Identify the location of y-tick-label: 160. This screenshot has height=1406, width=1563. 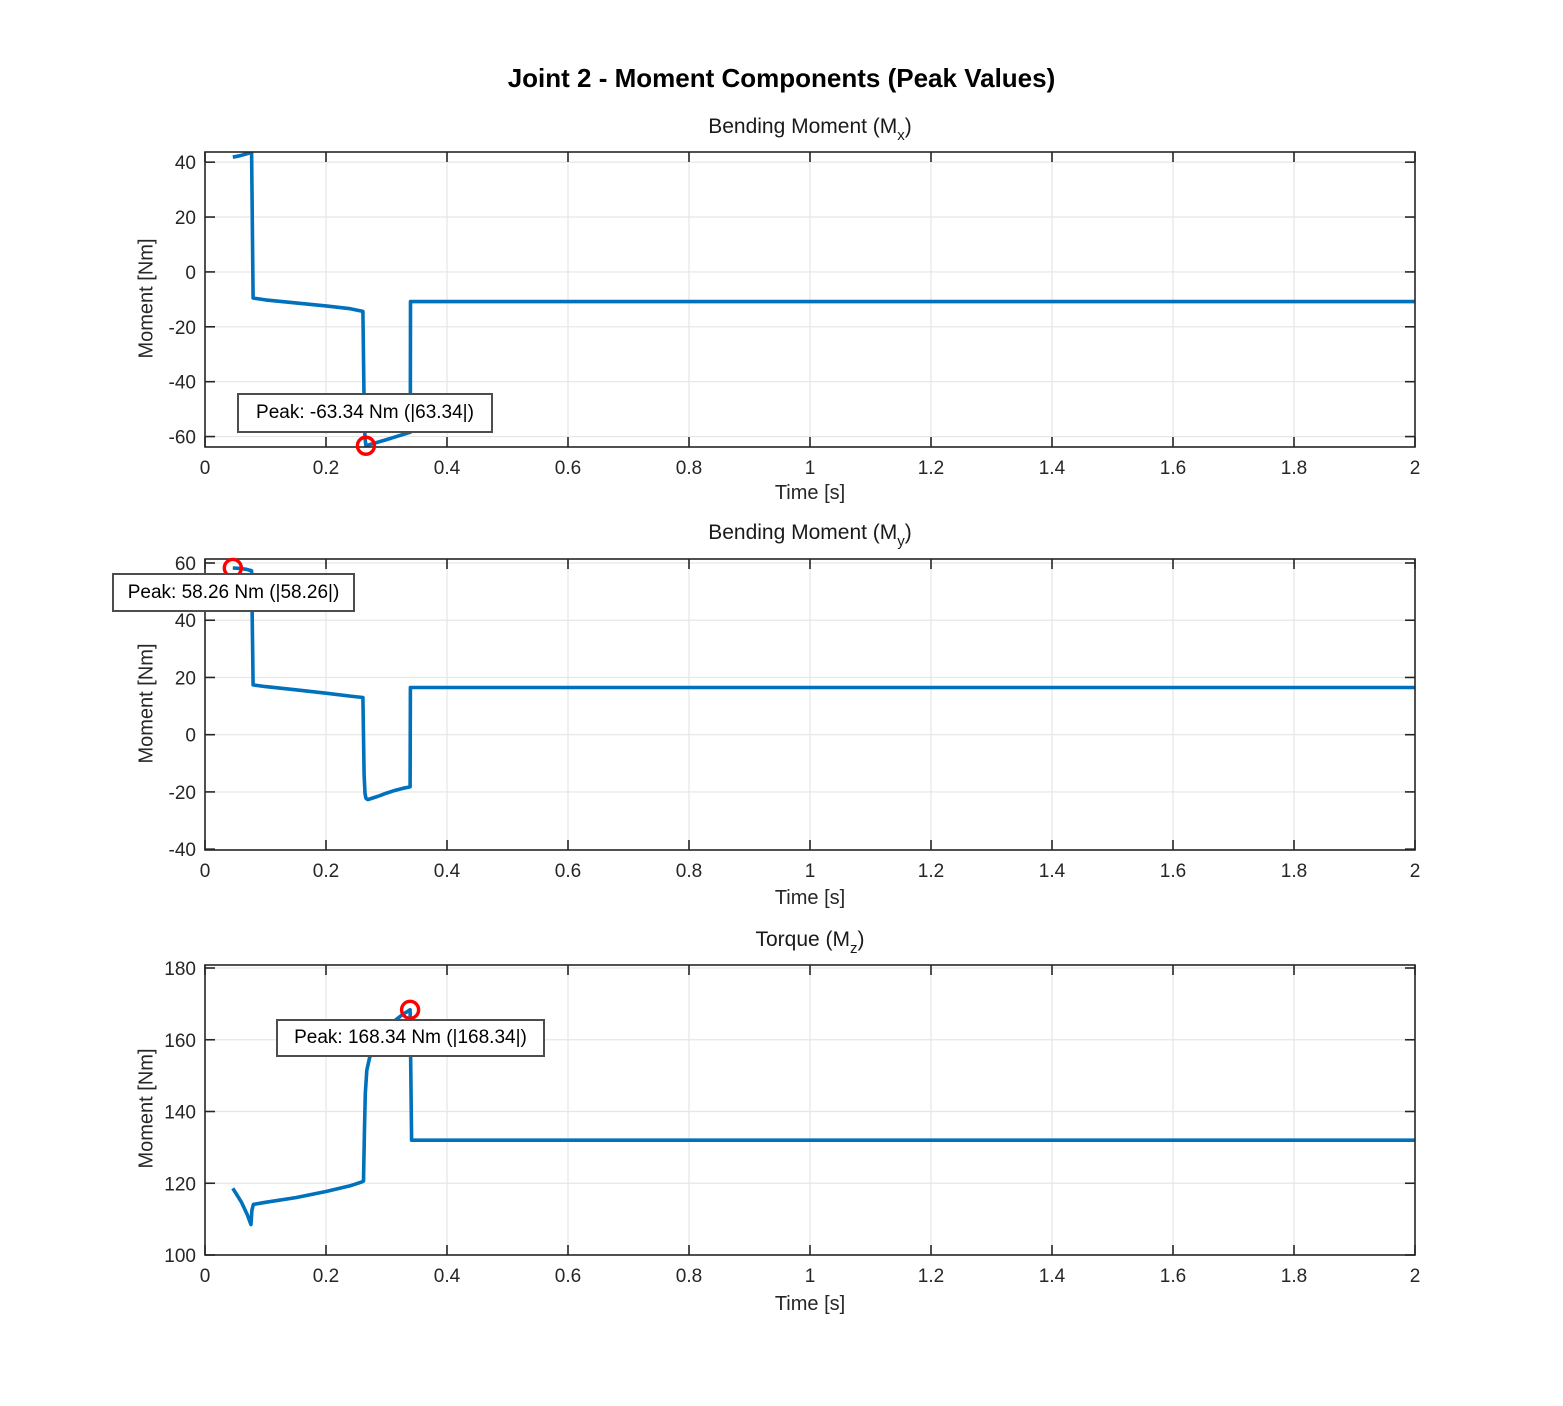
(180, 1041).